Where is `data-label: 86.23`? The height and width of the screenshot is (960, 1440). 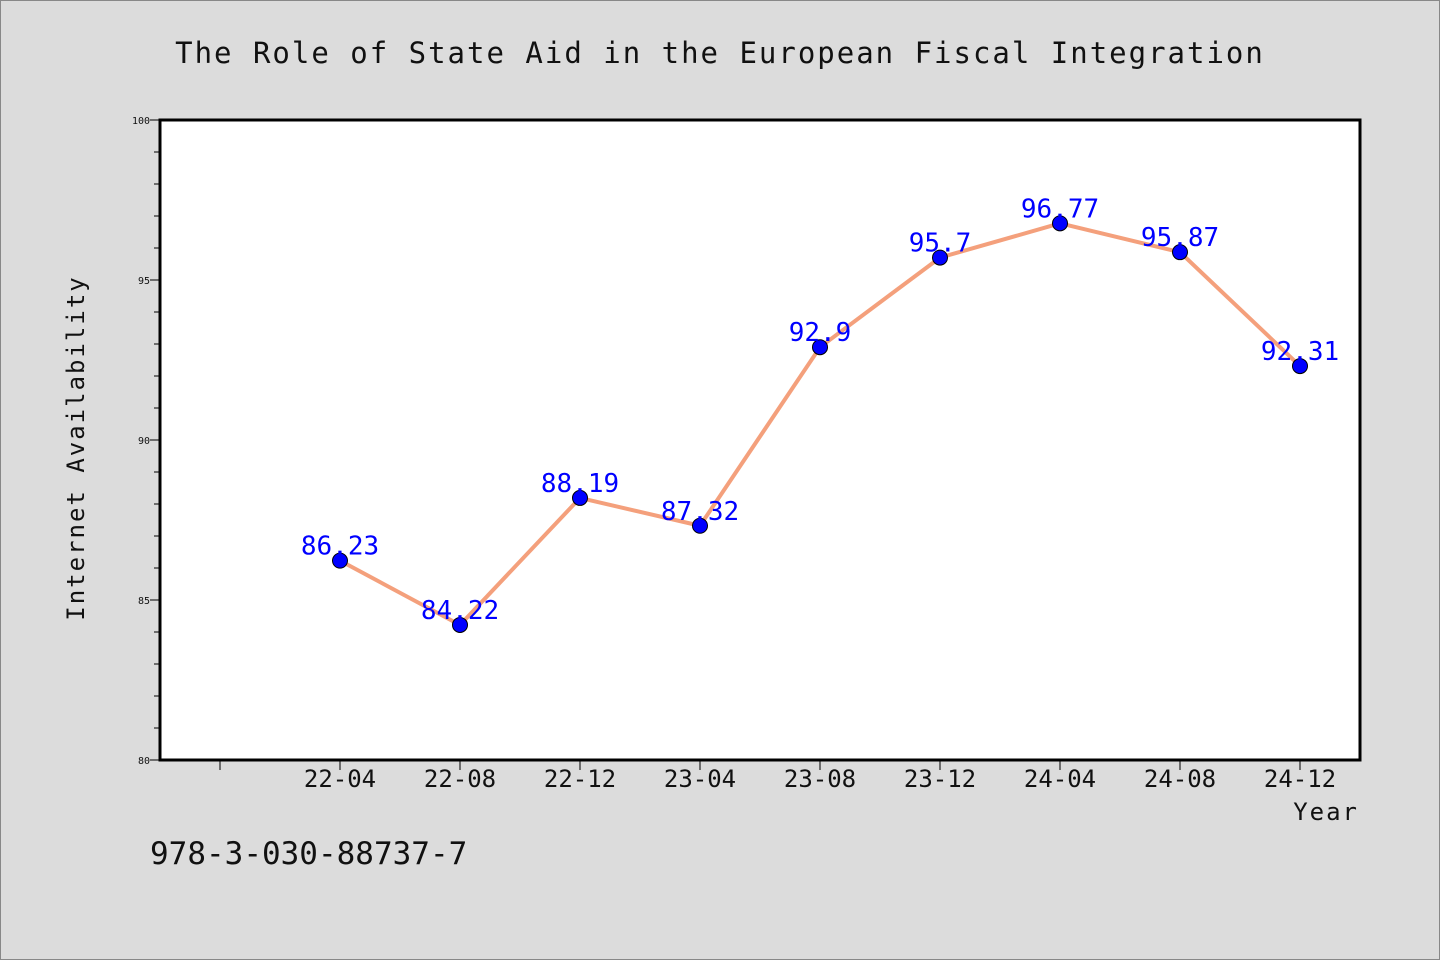
data-label: 86.23 is located at coordinates (340, 547).